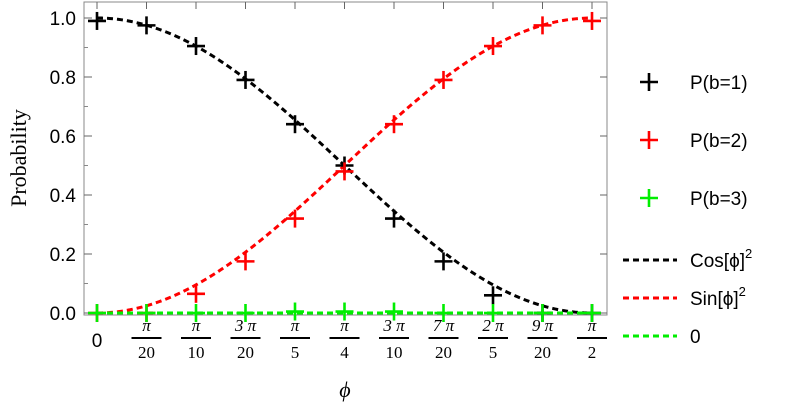 The image size is (785, 411). What do you see at coordinates (63, 78) in the screenshot?
I see `y-tick-label: 0.8` at bounding box center [63, 78].